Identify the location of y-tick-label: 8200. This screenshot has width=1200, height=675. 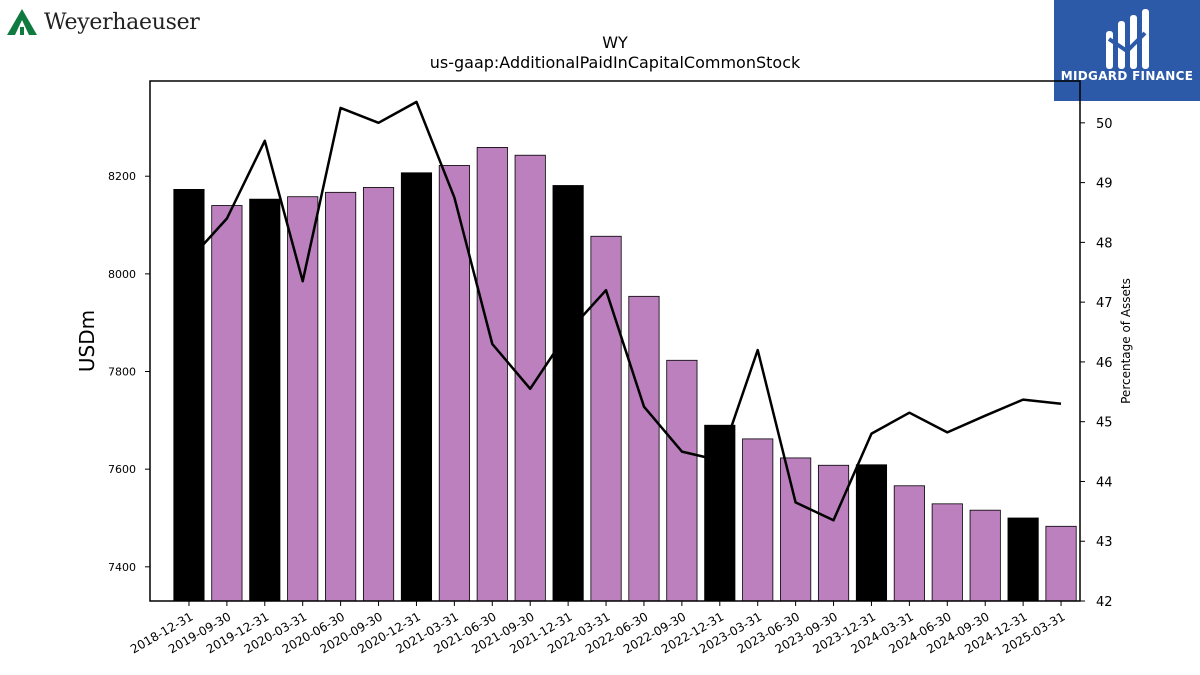
(122, 176).